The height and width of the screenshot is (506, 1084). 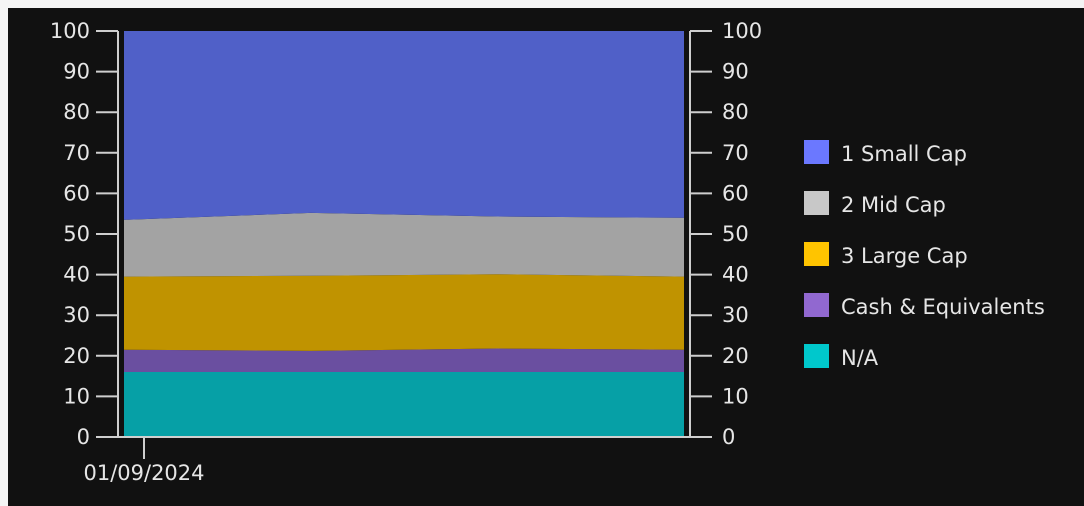 I want to click on area-3-large-cap, so click(x=404, y=312).